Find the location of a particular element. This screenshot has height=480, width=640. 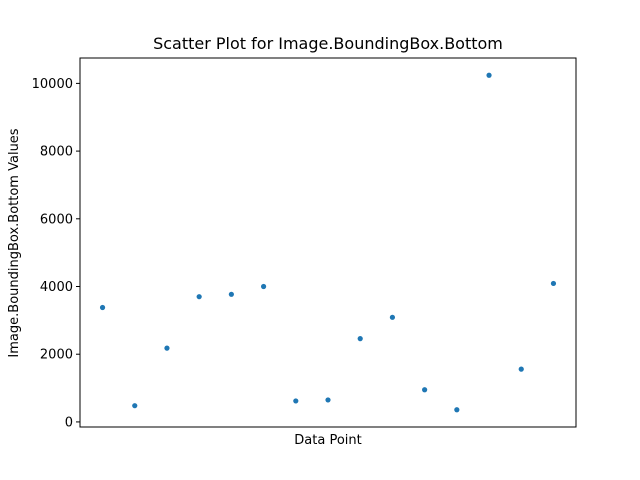

y-tick-label: 0 is located at coordinates (69, 422).